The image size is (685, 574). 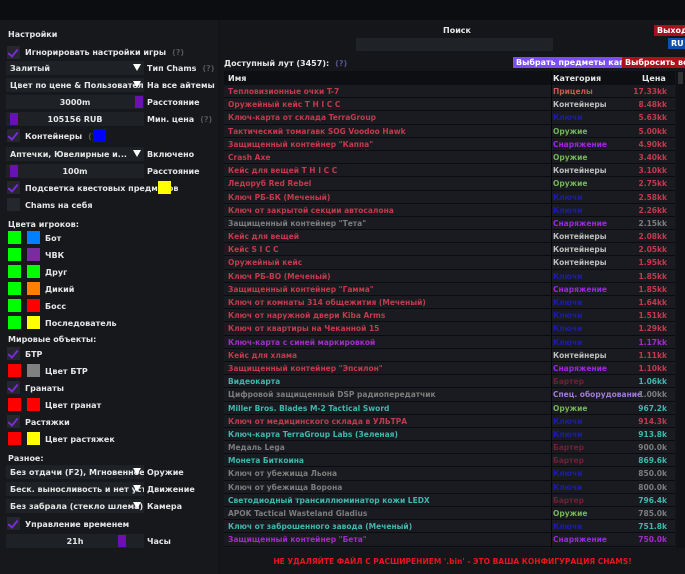 I want to click on movement-dropdown: Беск. выносливость и нет уста, so click(x=75, y=489).